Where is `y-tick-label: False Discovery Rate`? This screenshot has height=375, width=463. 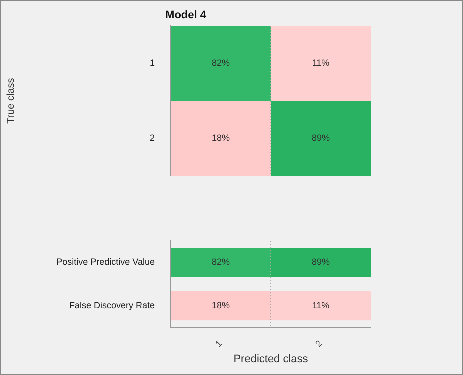 y-tick-label: False Discovery Rate is located at coordinates (112, 305).